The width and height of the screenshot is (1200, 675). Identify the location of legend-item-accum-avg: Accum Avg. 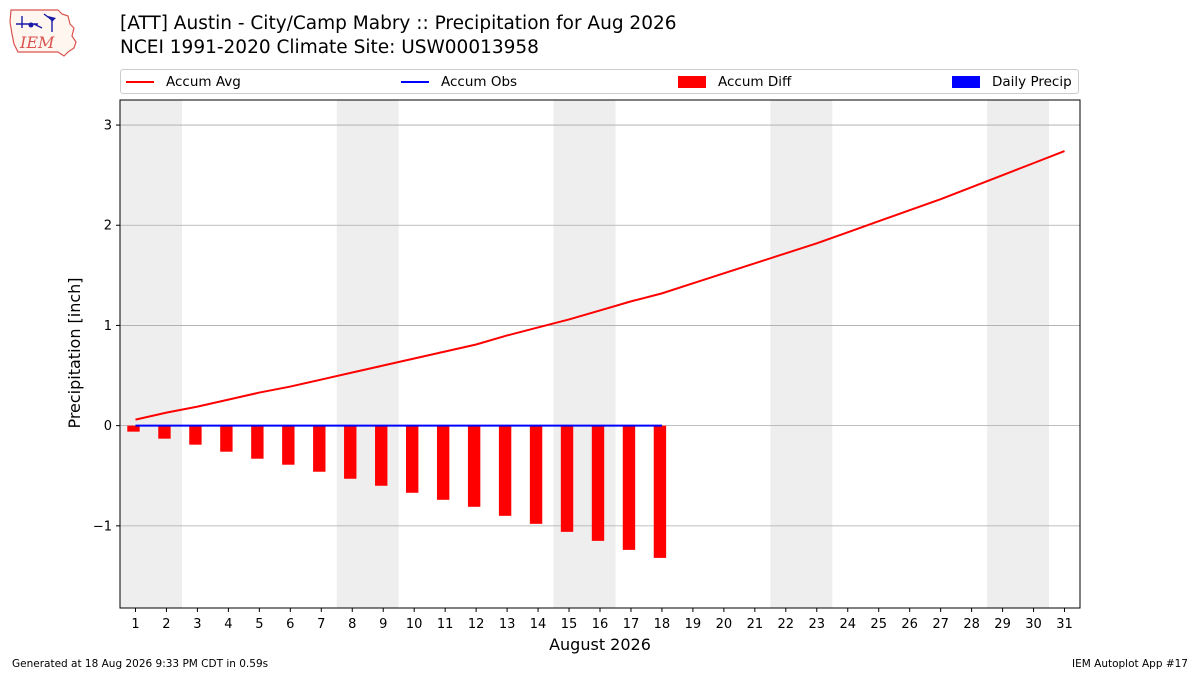
(183, 81).